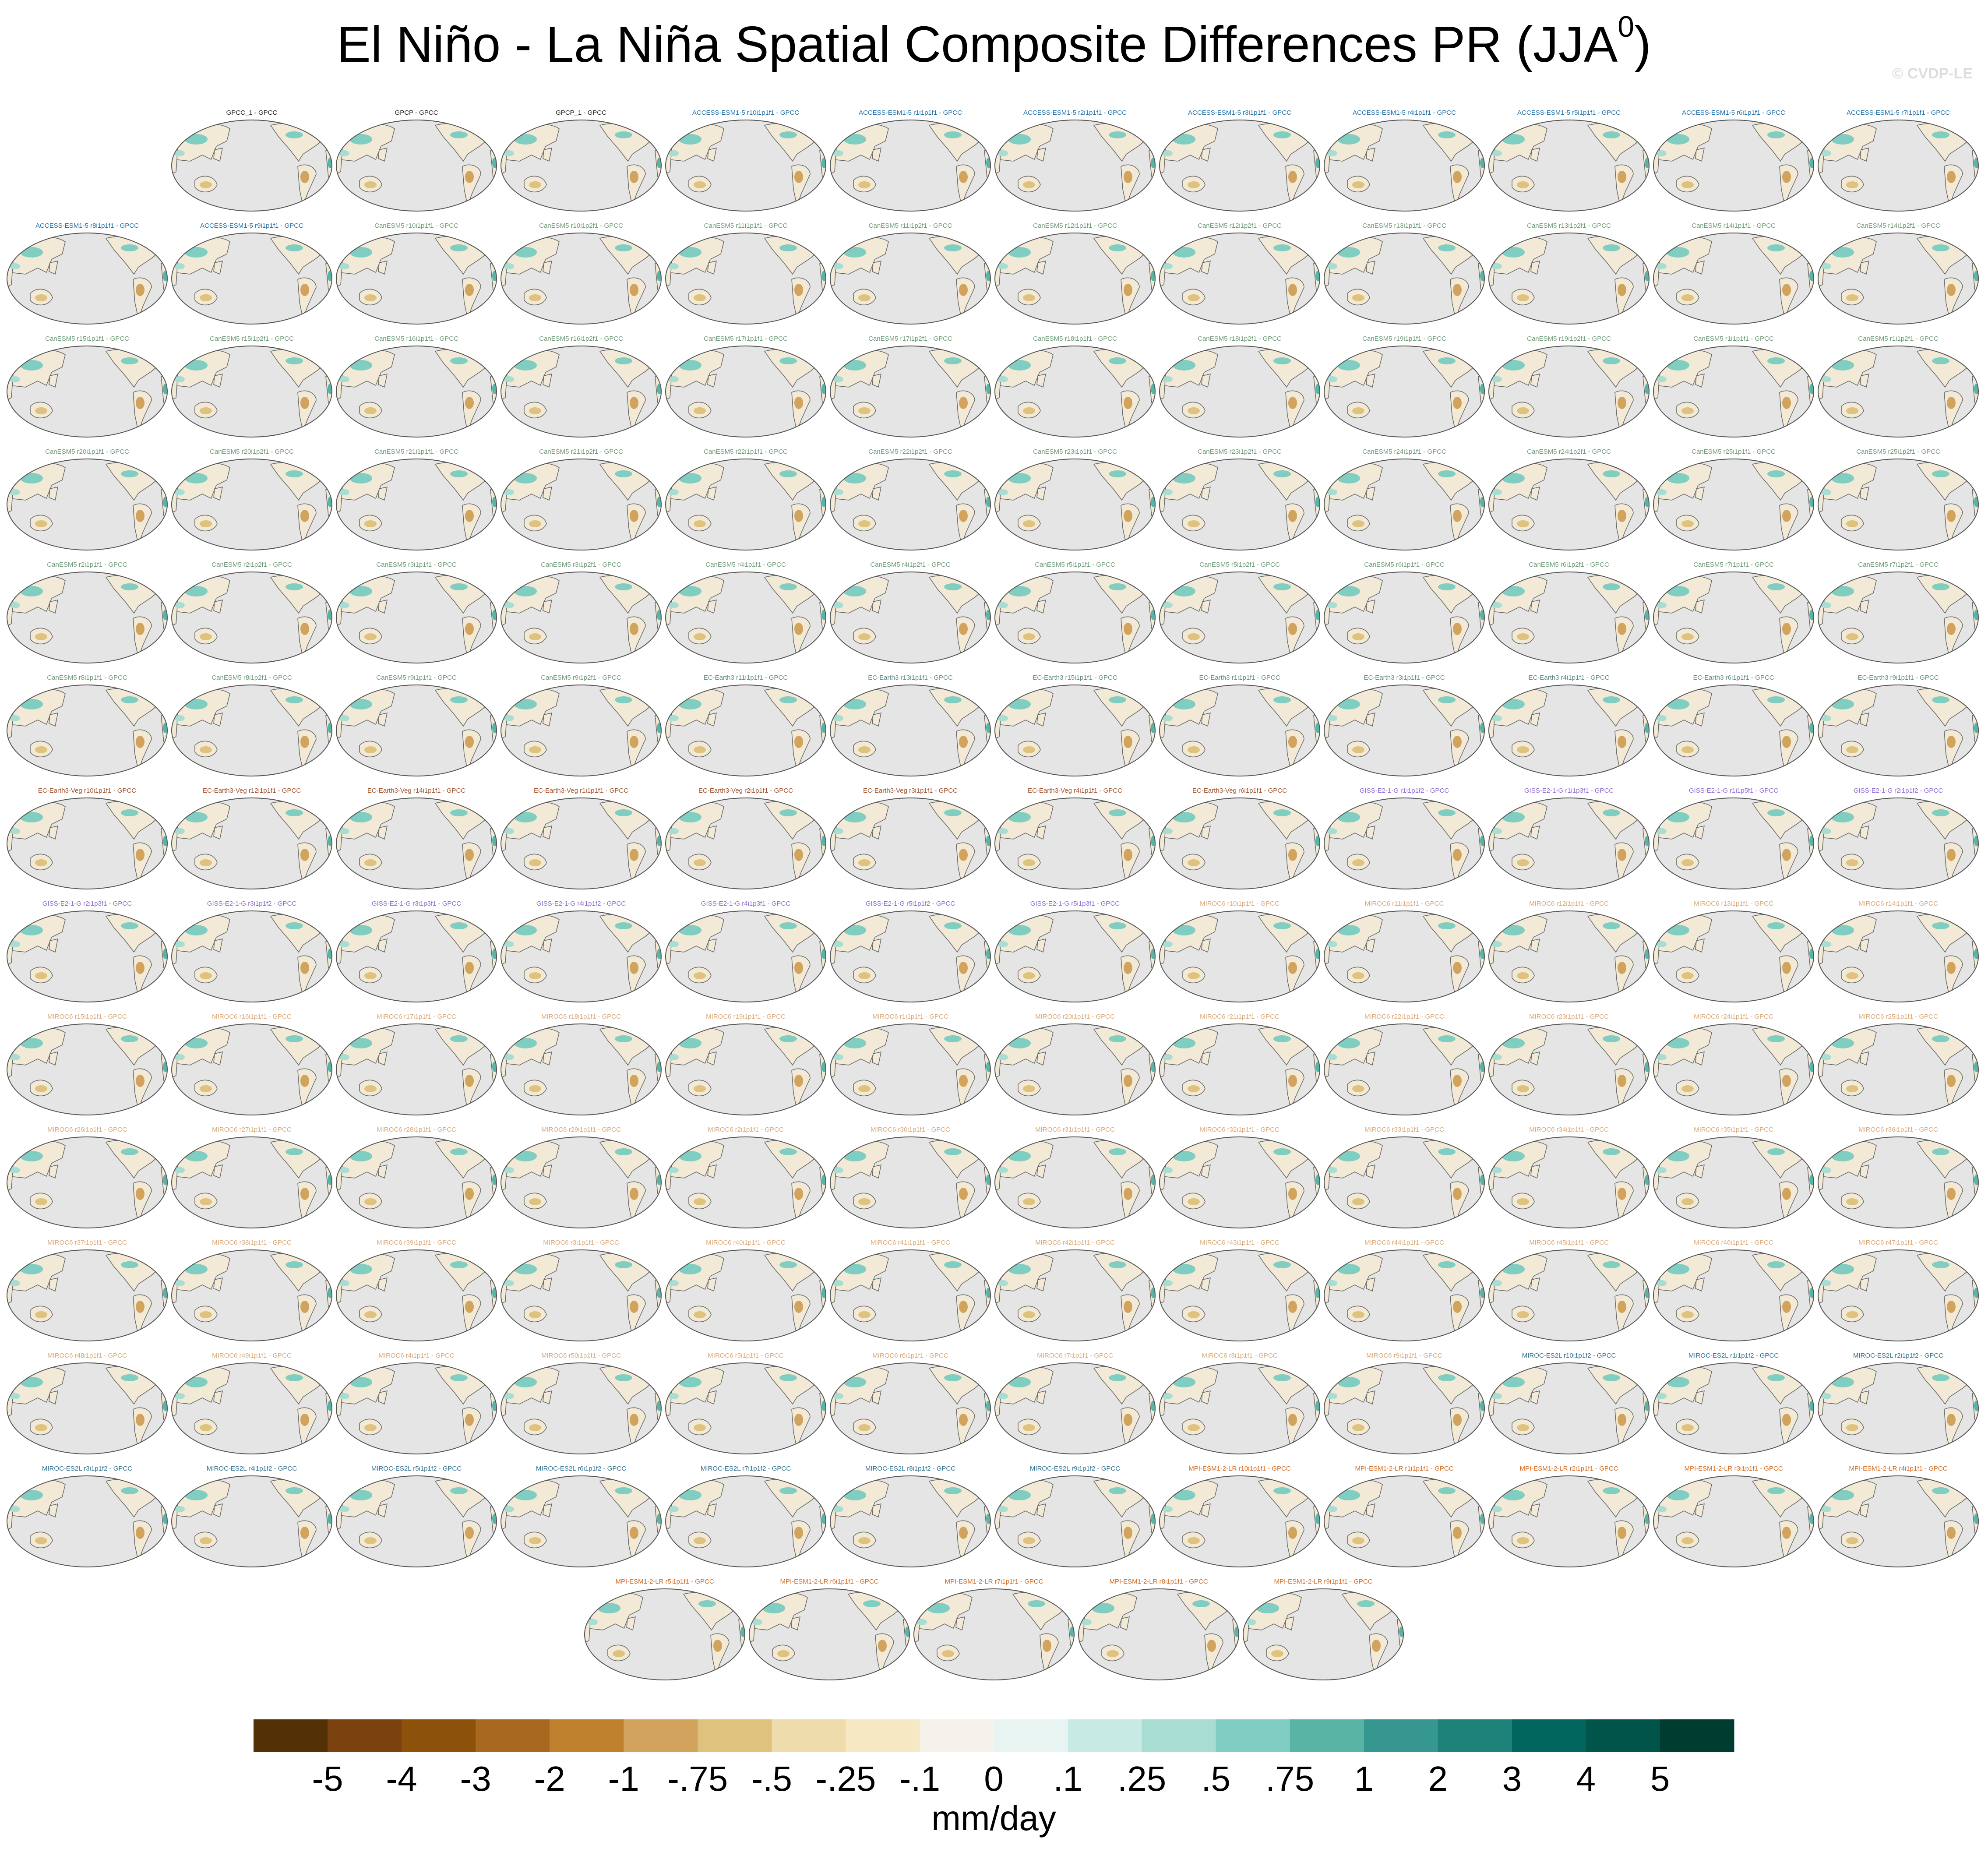 The width and height of the screenshot is (1988, 1856). I want to click on panel-title: GISS-E2-1-G r1i1p1f2 - GPCC, so click(1404, 790).